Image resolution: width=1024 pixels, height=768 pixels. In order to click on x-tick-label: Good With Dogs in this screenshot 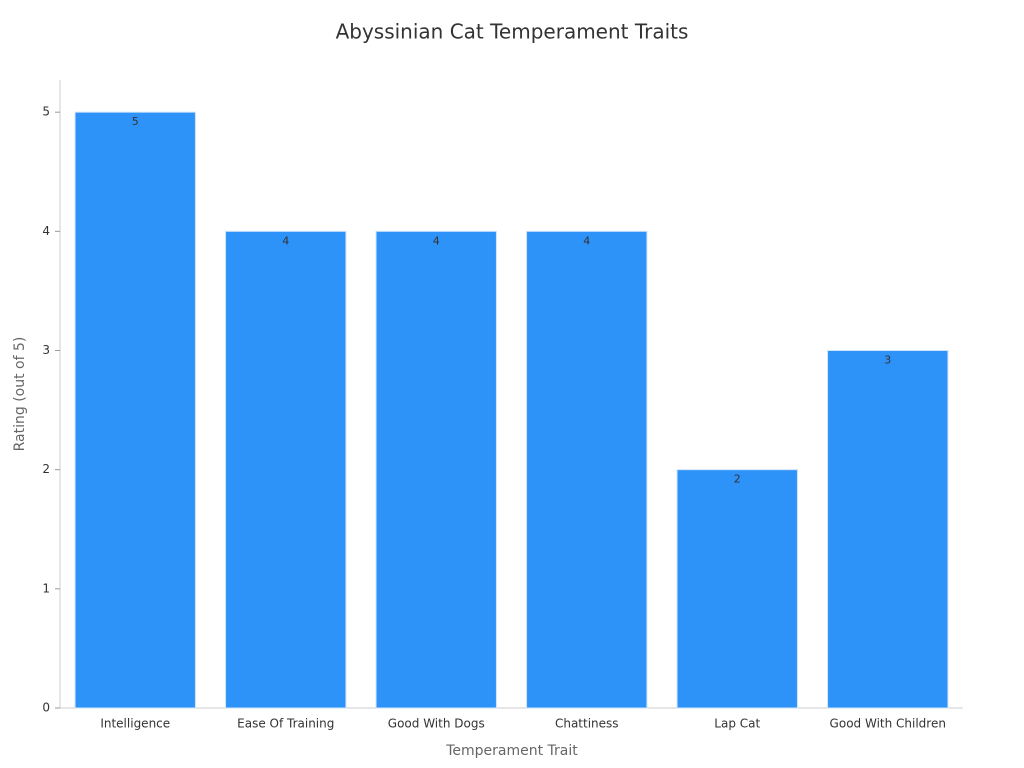, I will do `click(436, 724)`.